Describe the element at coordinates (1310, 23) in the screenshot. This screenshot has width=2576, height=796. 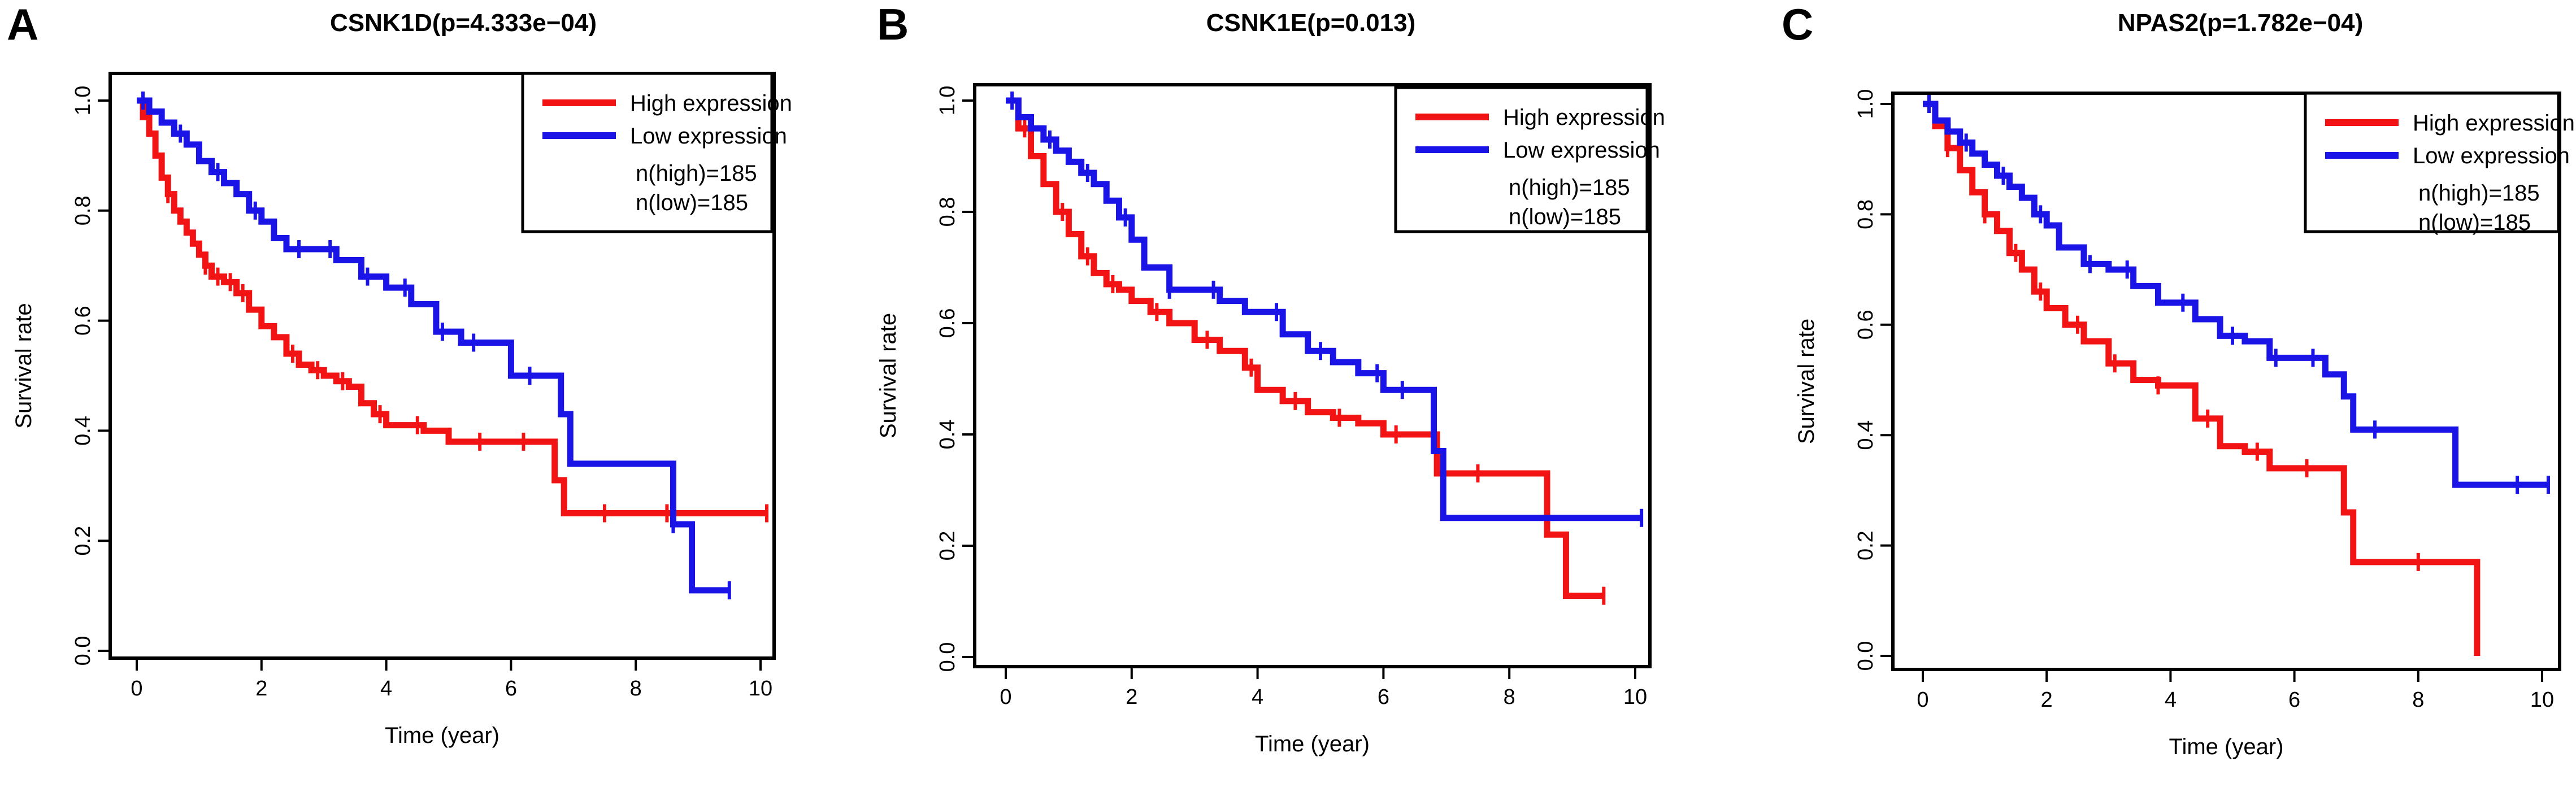
I see `chart-title: CSNK1E(p=0.013)` at that location.